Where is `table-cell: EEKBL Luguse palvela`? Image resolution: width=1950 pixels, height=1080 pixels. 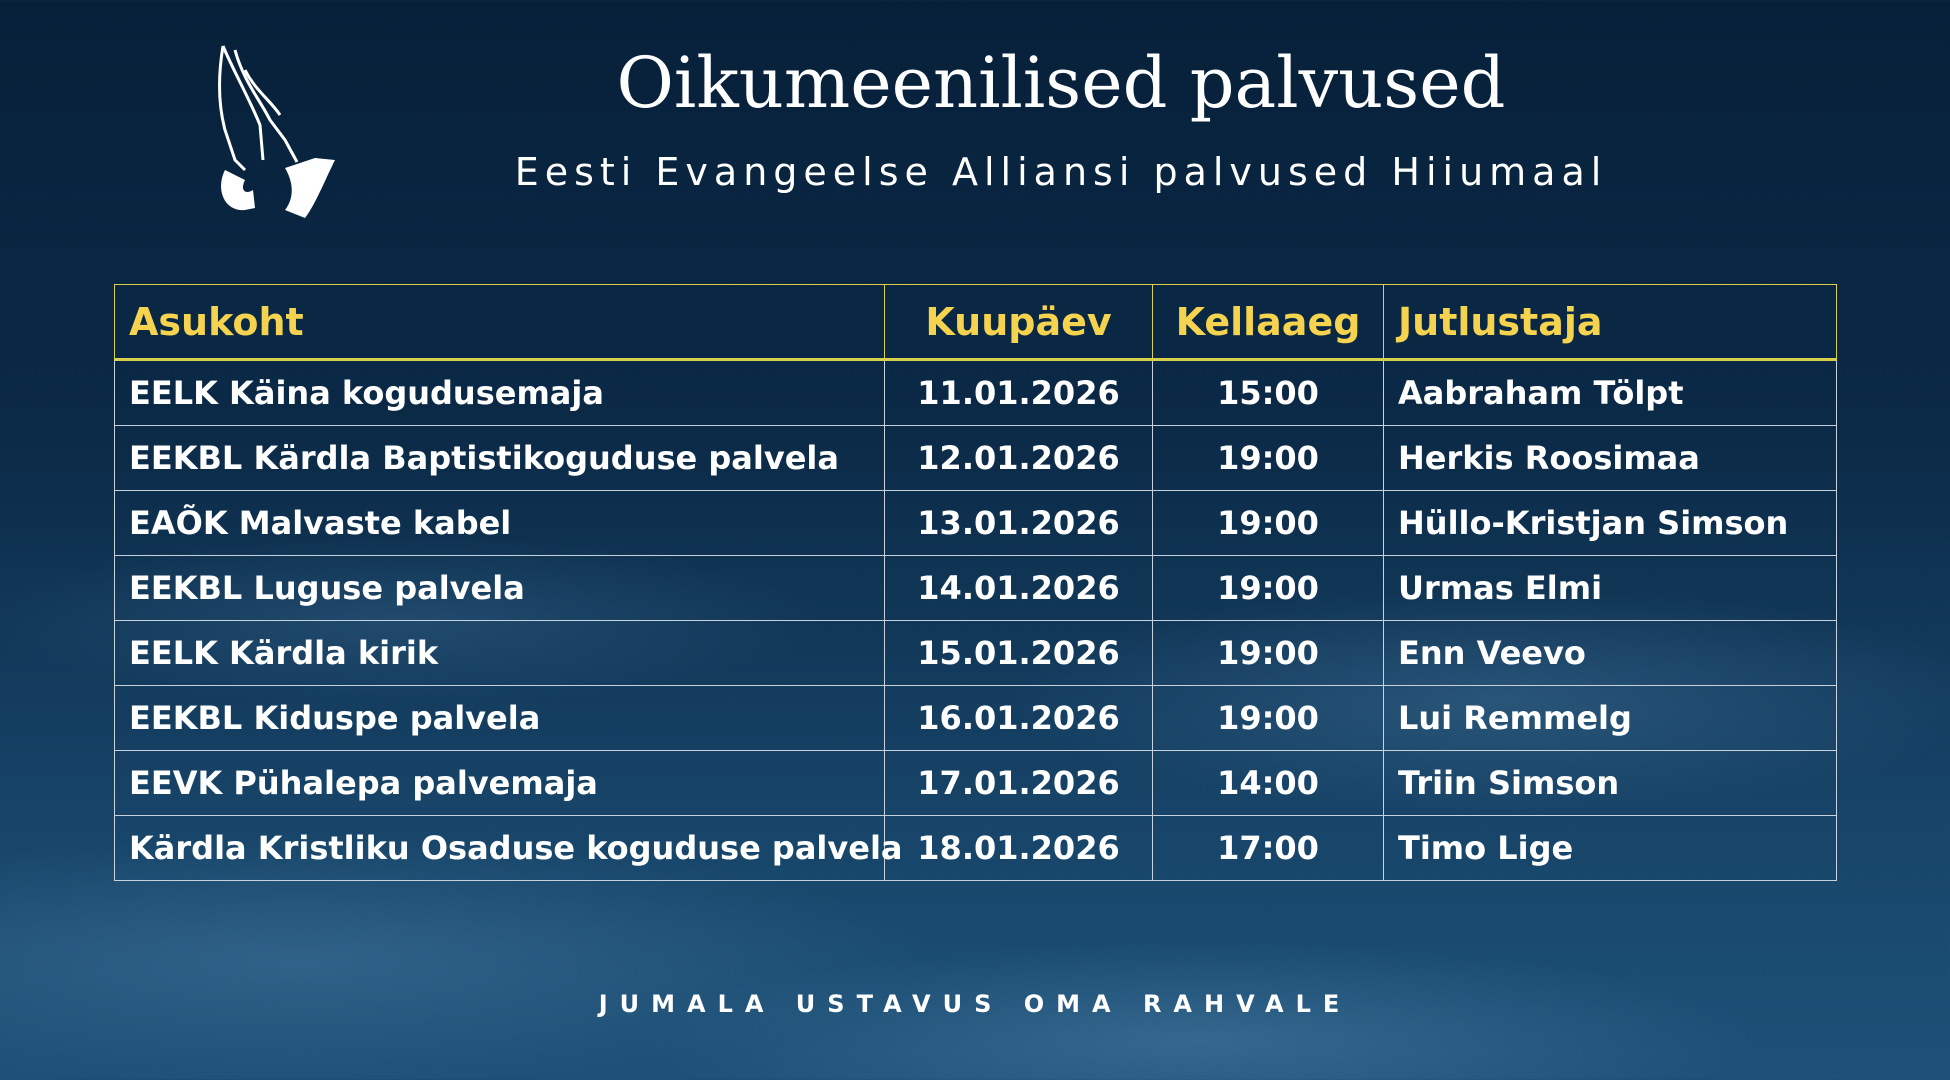 table-cell: EEKBL Luguse palvela is located at coordinates (499, 588).